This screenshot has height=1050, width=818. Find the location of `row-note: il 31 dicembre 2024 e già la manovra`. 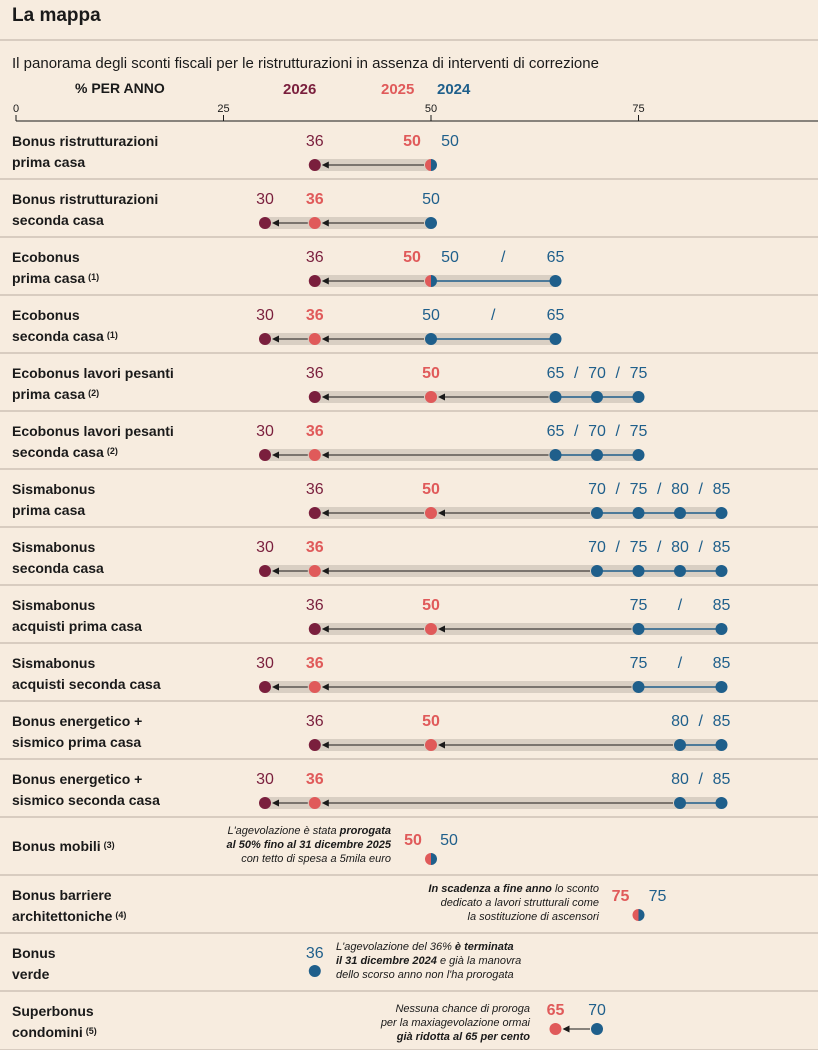

row-note: il 31 dicembre 2024 e già la manovra is located at coordinates (428, 961).